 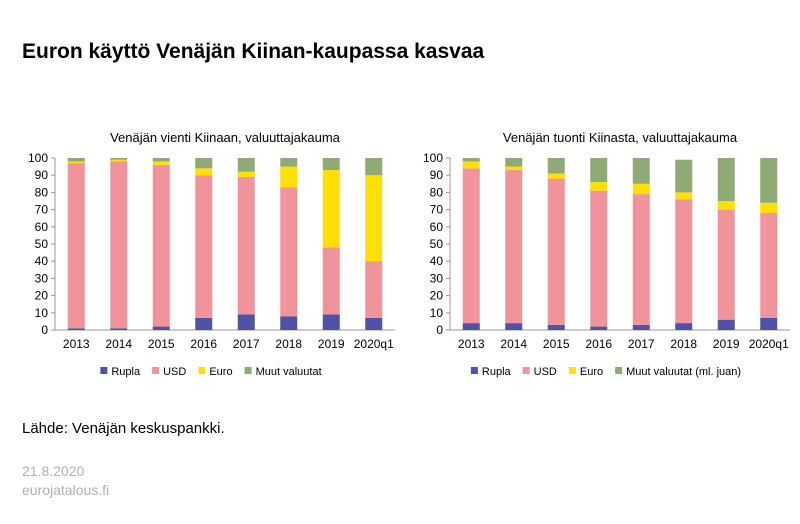 I want to click on bar-segment-muut-valuutat-ml-juan-2015, so click(x=556, y=166).